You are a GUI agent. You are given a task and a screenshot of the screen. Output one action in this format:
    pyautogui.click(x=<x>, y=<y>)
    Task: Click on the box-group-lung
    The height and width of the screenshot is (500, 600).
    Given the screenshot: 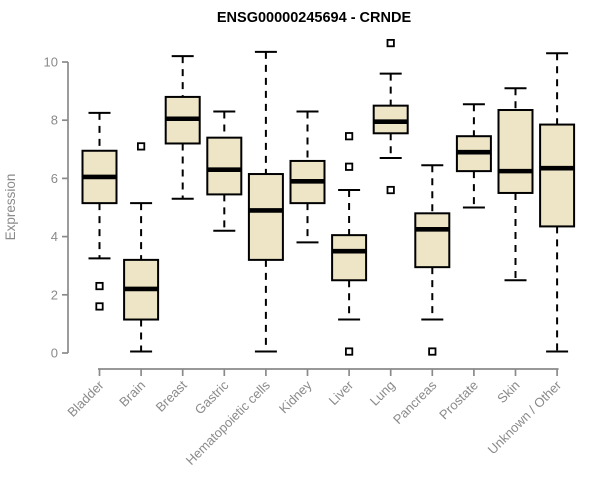 What is the action you would take?
    pyautogui.click(x=390, y=116)
    